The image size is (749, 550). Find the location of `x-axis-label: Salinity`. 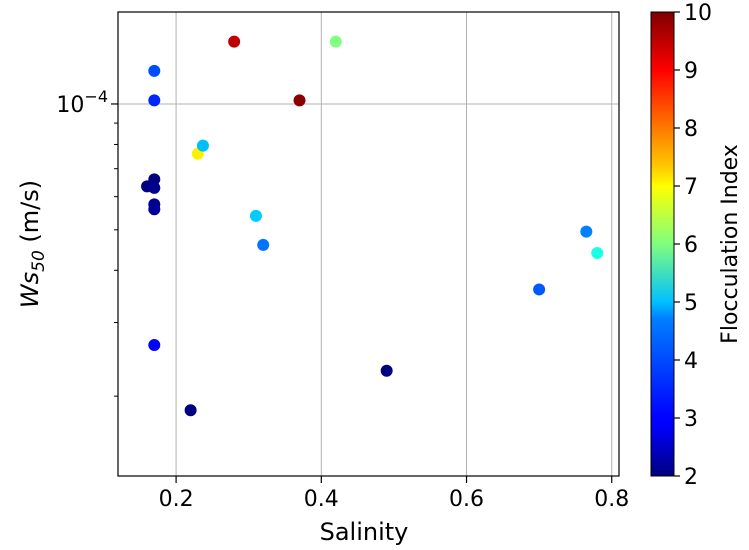

x-axis-label: Salinity is located at coordinates (364, 532).